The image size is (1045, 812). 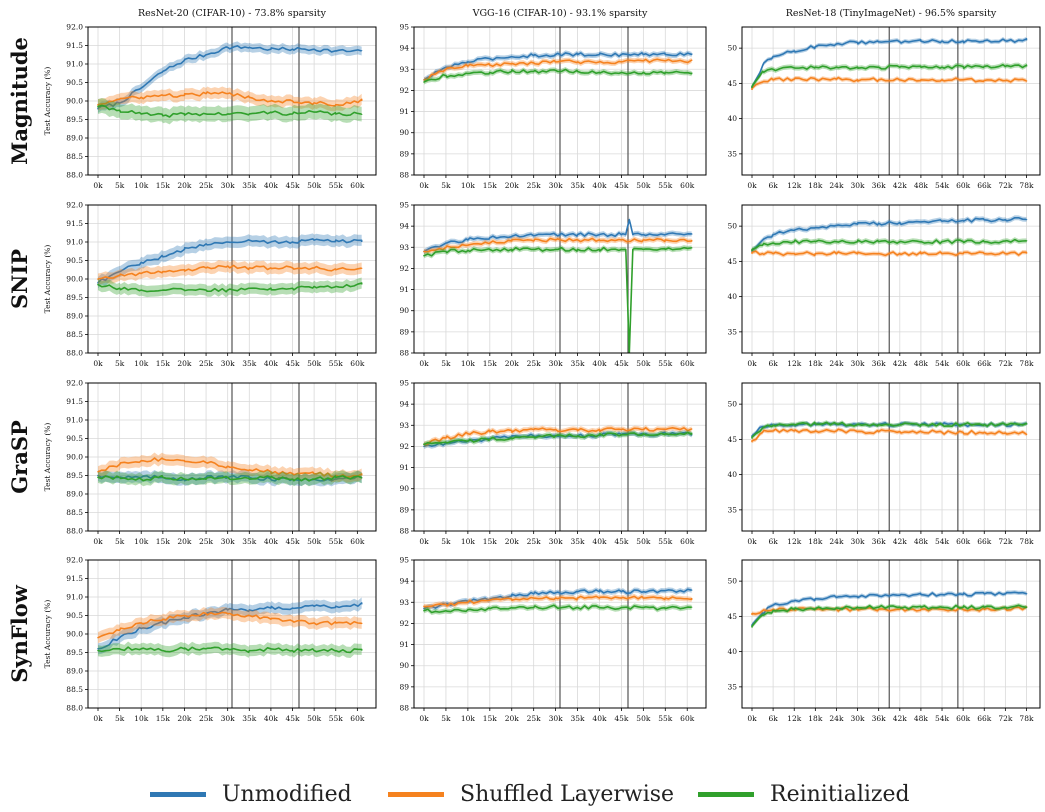 I want to click on y-tick-label: 91, so click(x=404, y=467).